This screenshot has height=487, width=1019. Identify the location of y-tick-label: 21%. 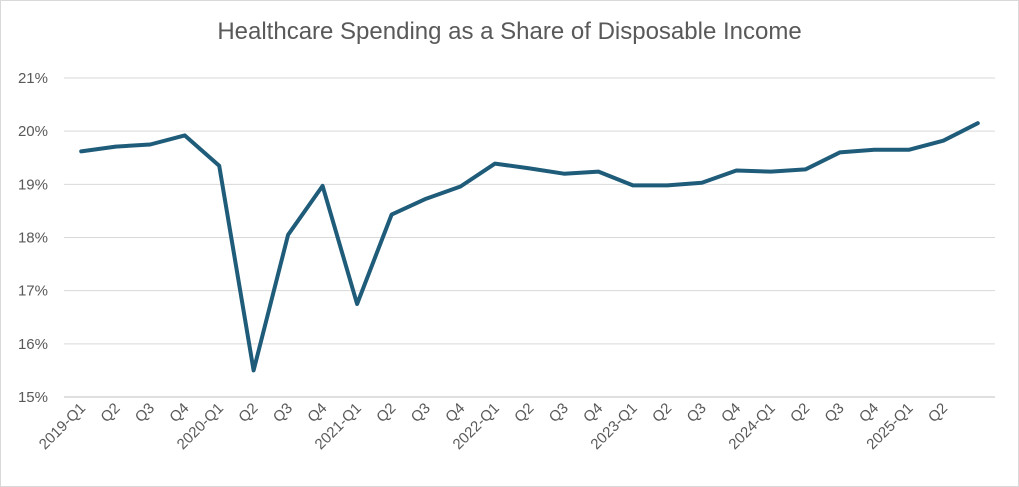
(33, 78).